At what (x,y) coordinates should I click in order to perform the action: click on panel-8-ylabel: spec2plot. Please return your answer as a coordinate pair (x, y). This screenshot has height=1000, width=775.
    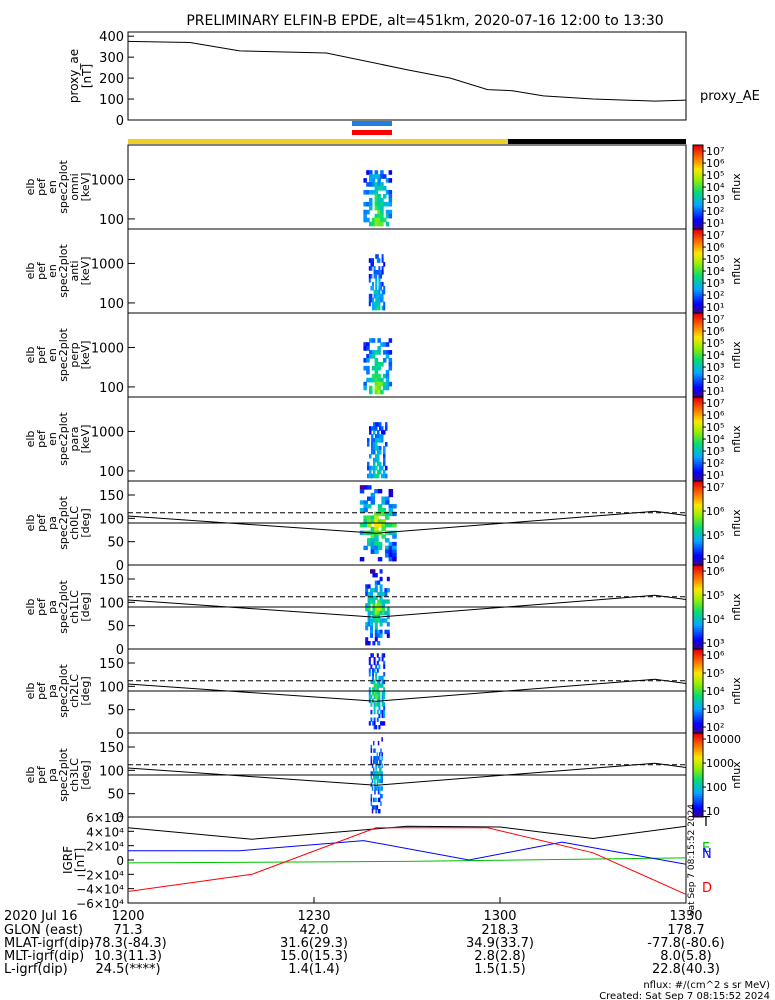
    Looking at the image, I should click on (63, 775).